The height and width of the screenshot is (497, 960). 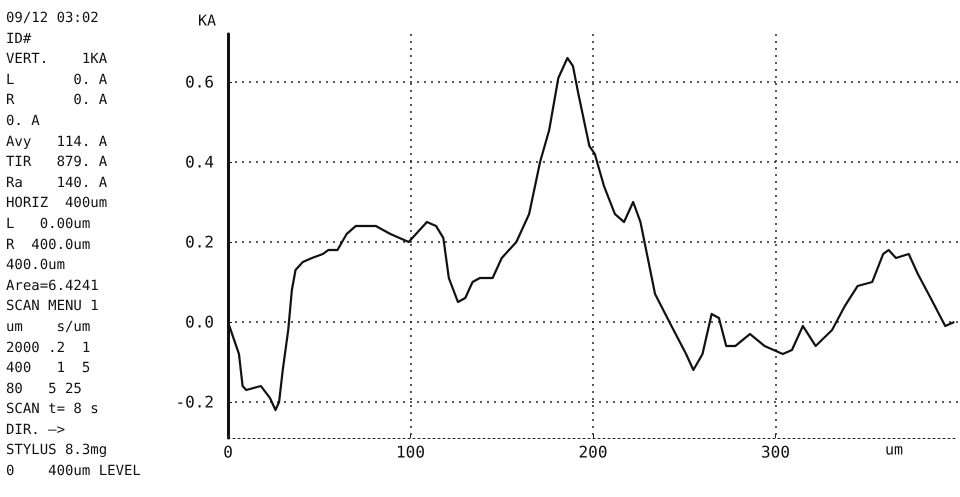 I want to click on y-tick-label: 0.2, so click(x=199, y=242).